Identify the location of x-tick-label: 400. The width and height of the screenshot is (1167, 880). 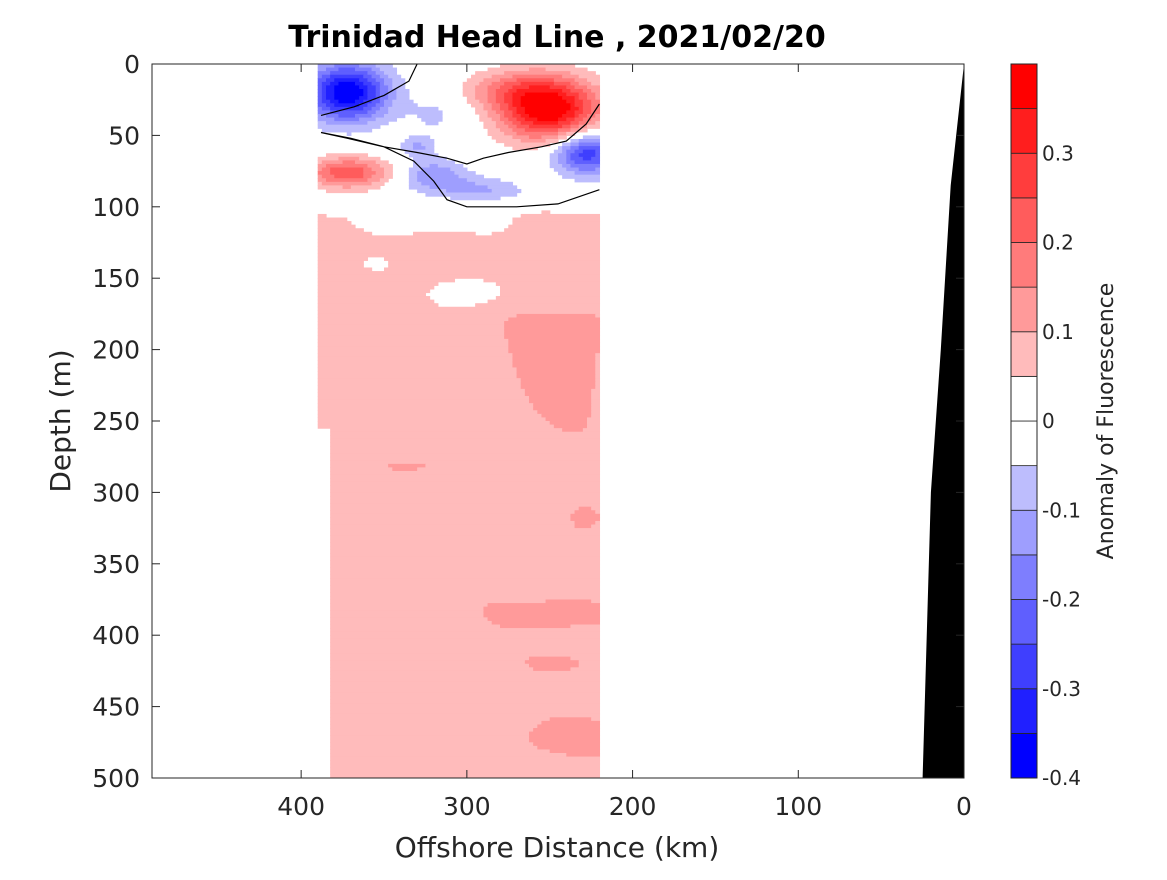
(301, 806).